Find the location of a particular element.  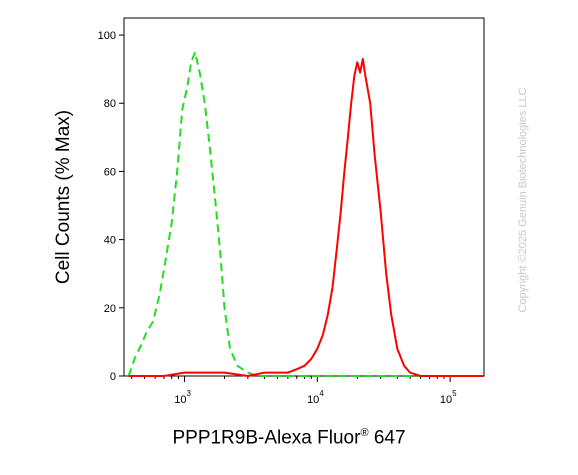

x-tick-label-exponent: 3 is located at coordinates (189, 393).